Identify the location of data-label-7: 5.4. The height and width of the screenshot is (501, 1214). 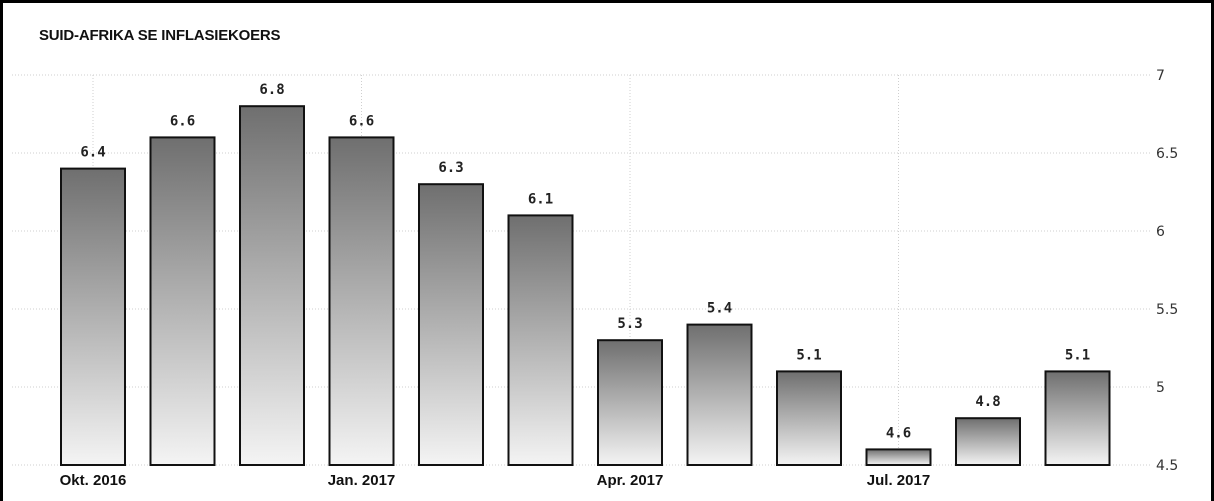
(719, 309).